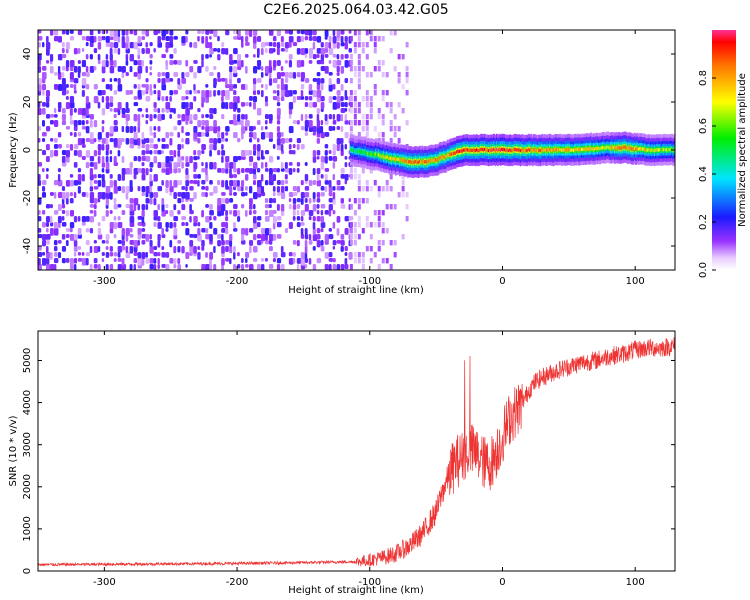 Image resolution: width=750 pixels, height=600 pixels. I want to click on snr-x-tick-label: 100, so click(635, 582).